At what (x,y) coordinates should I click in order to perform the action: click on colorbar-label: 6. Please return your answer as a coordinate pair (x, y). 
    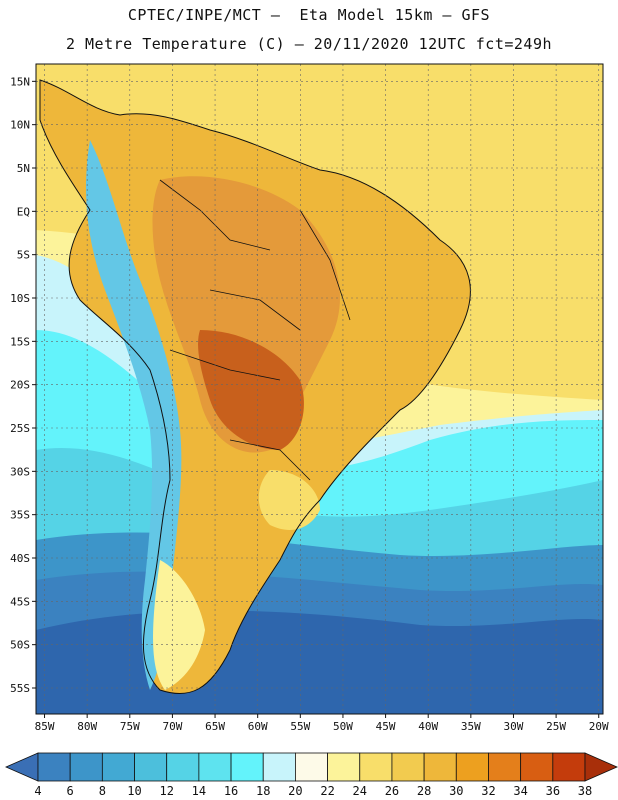
    Looking at the image, I should click on (70, 791).